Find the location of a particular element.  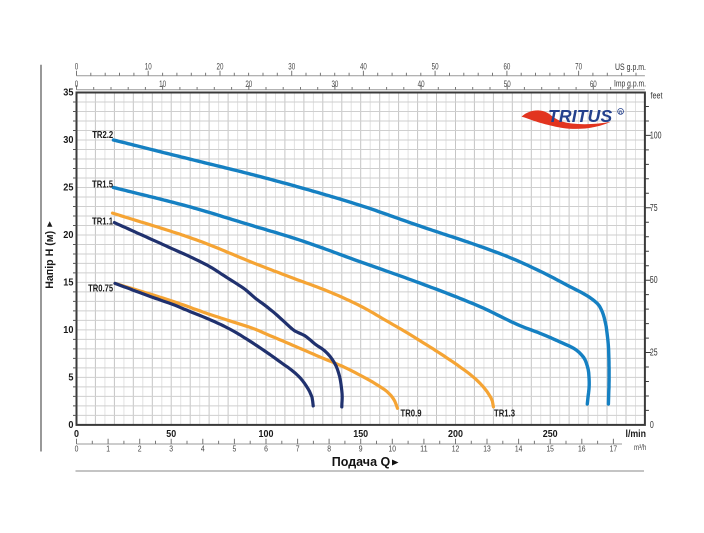

svg-text: Напір H (м) is located at coordinates (50, 259).